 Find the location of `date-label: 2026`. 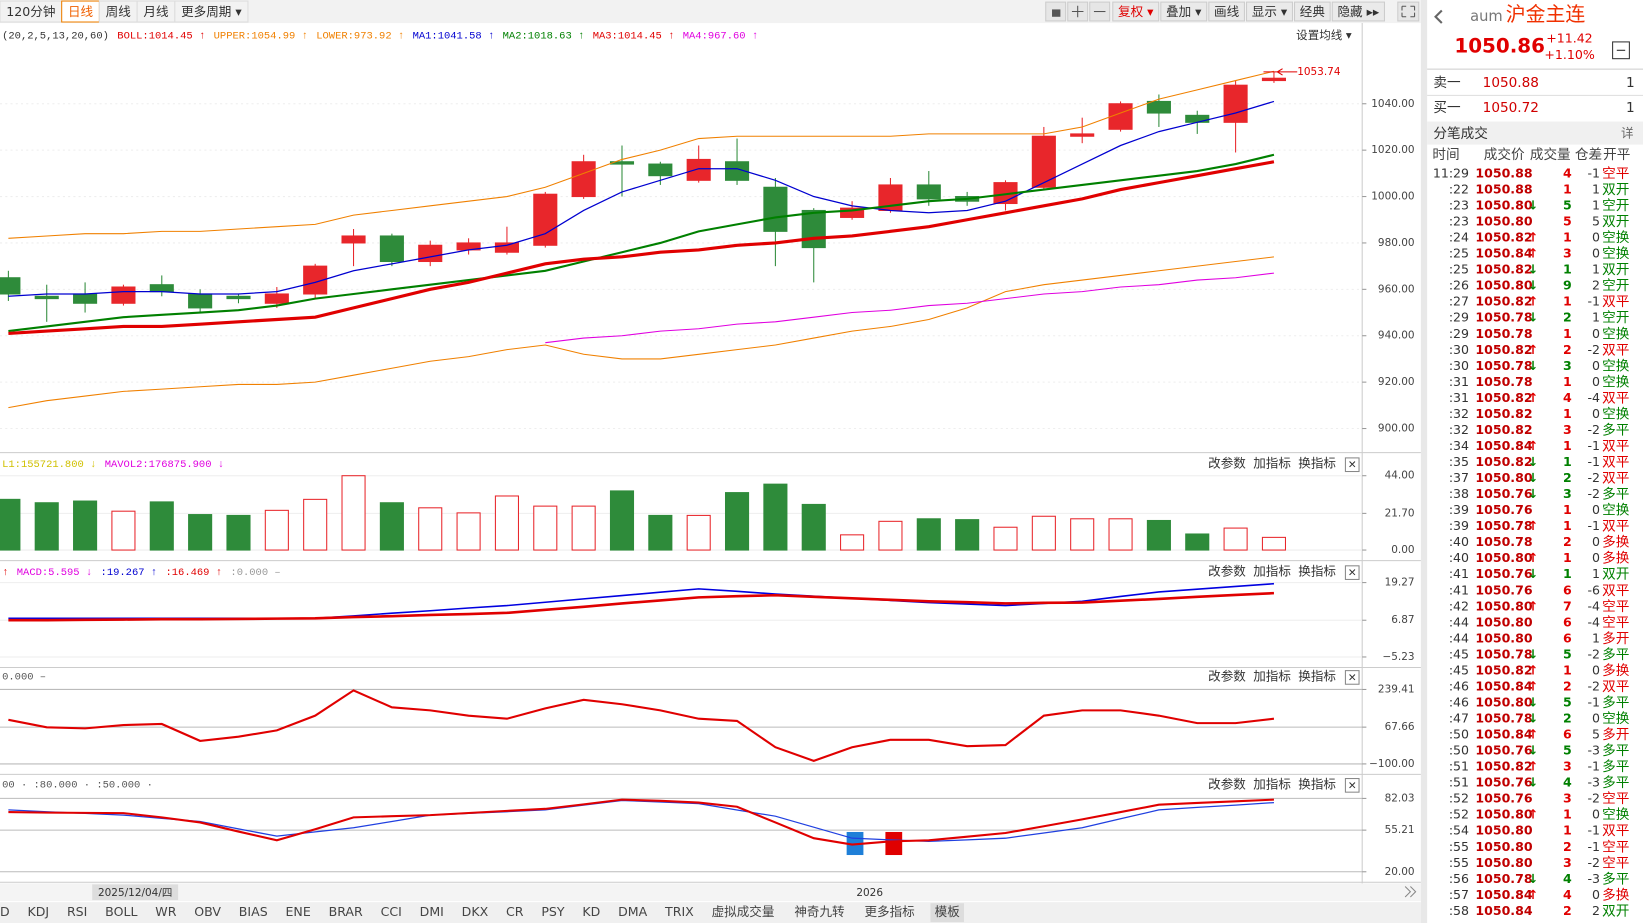

date-label: 2026 is located at coordinates (869, 893).